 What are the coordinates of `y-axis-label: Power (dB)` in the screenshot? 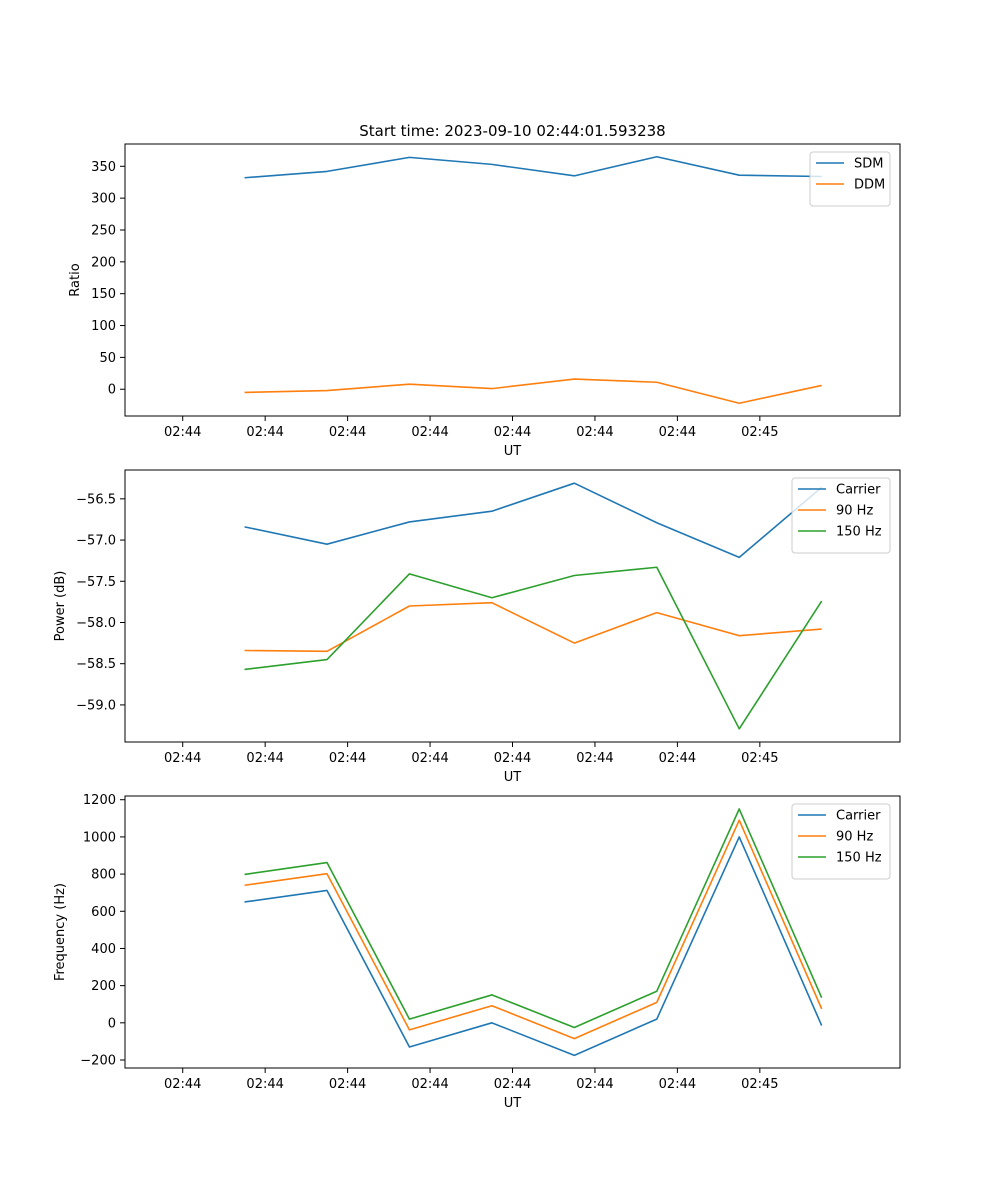 It's located at (60, 606).